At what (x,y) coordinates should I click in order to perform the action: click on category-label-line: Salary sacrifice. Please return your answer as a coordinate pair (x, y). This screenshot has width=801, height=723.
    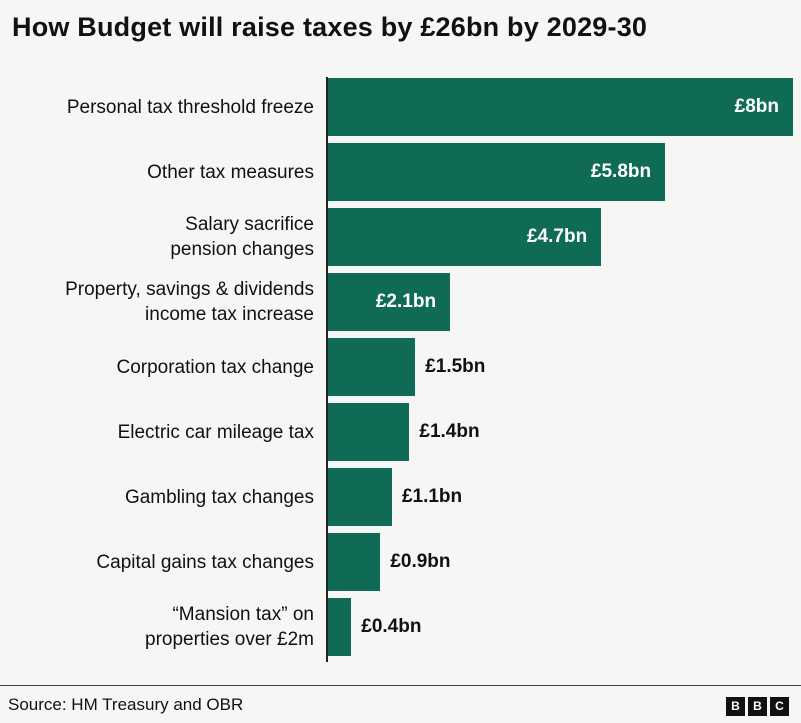
    Looking at the image, I should click on (249, 224).